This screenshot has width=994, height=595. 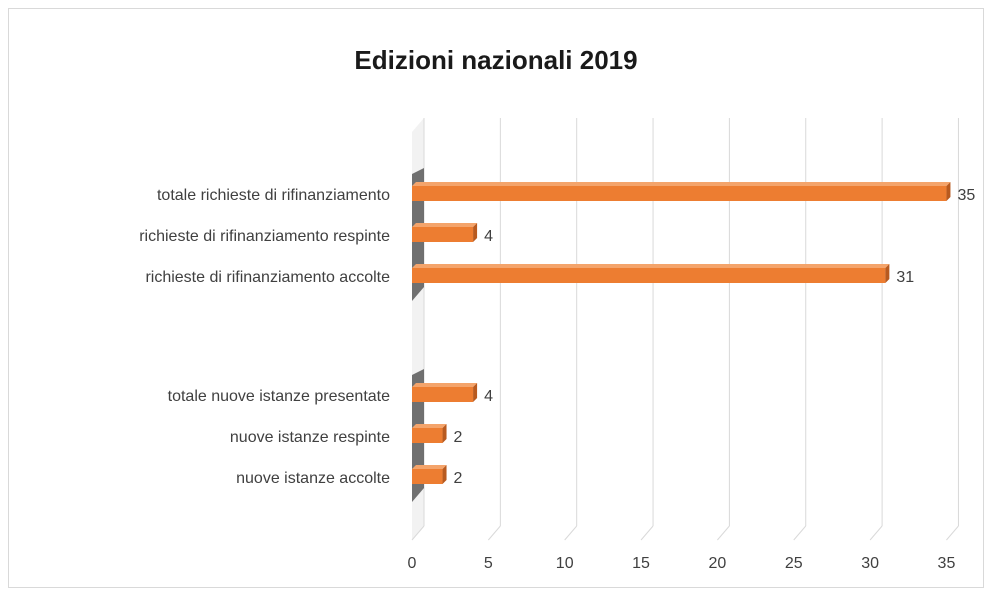 What do you see at coordinates (641, 563) in the screenshot?
I see `x-tick-label: 15` at bounding box center [641, 563].